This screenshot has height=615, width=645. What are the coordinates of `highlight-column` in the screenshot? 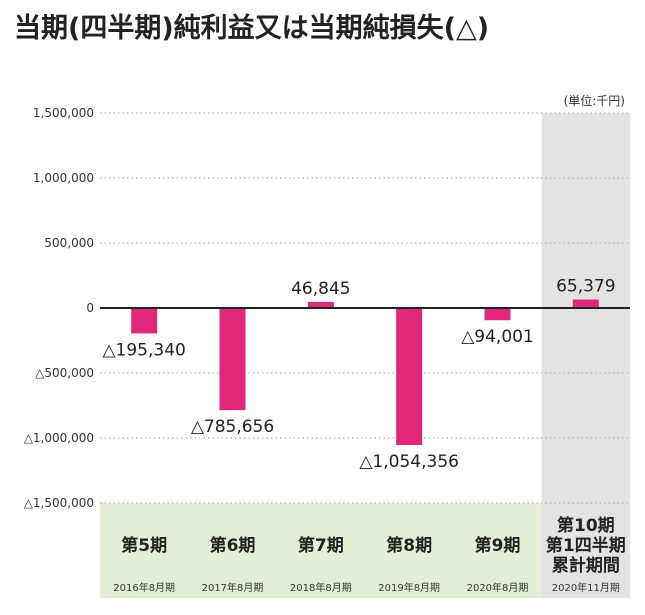 It's located at (585, 355).